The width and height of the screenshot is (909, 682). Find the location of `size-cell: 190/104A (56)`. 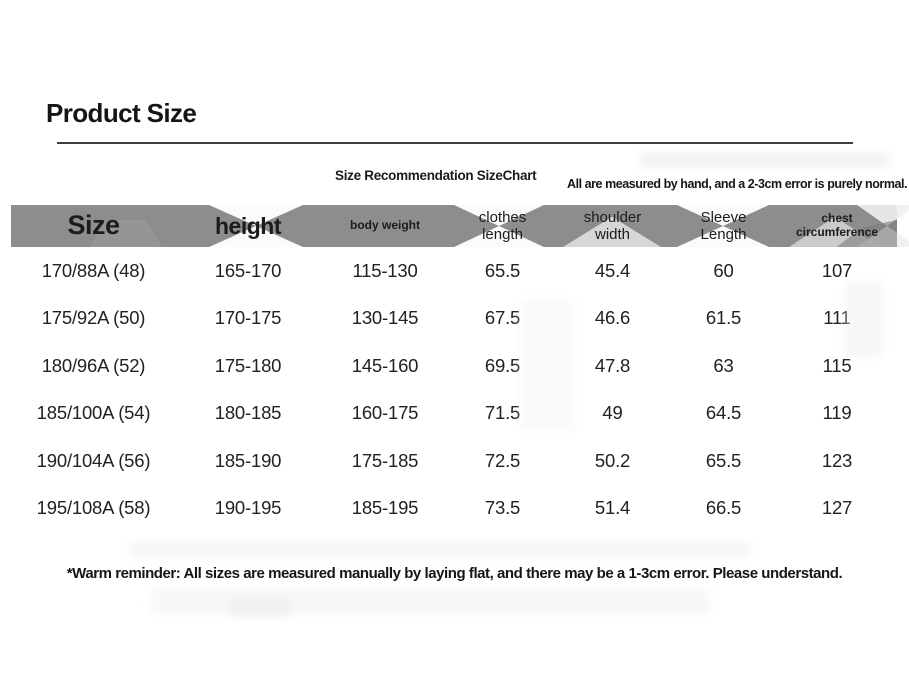

size-cell: 190/104A (56) is located at coordinates (93, 460).